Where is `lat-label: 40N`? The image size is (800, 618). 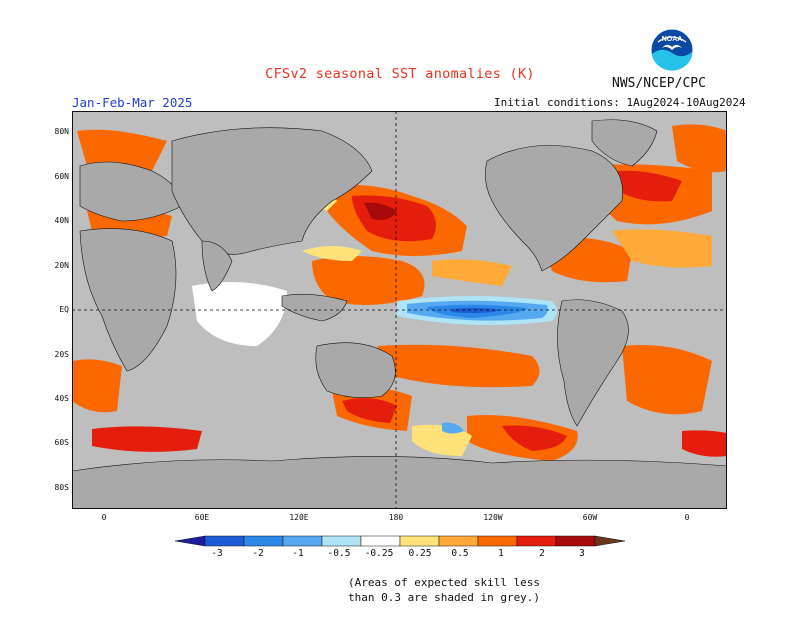
lat-label: 40N is located at coordinates (61, 220).